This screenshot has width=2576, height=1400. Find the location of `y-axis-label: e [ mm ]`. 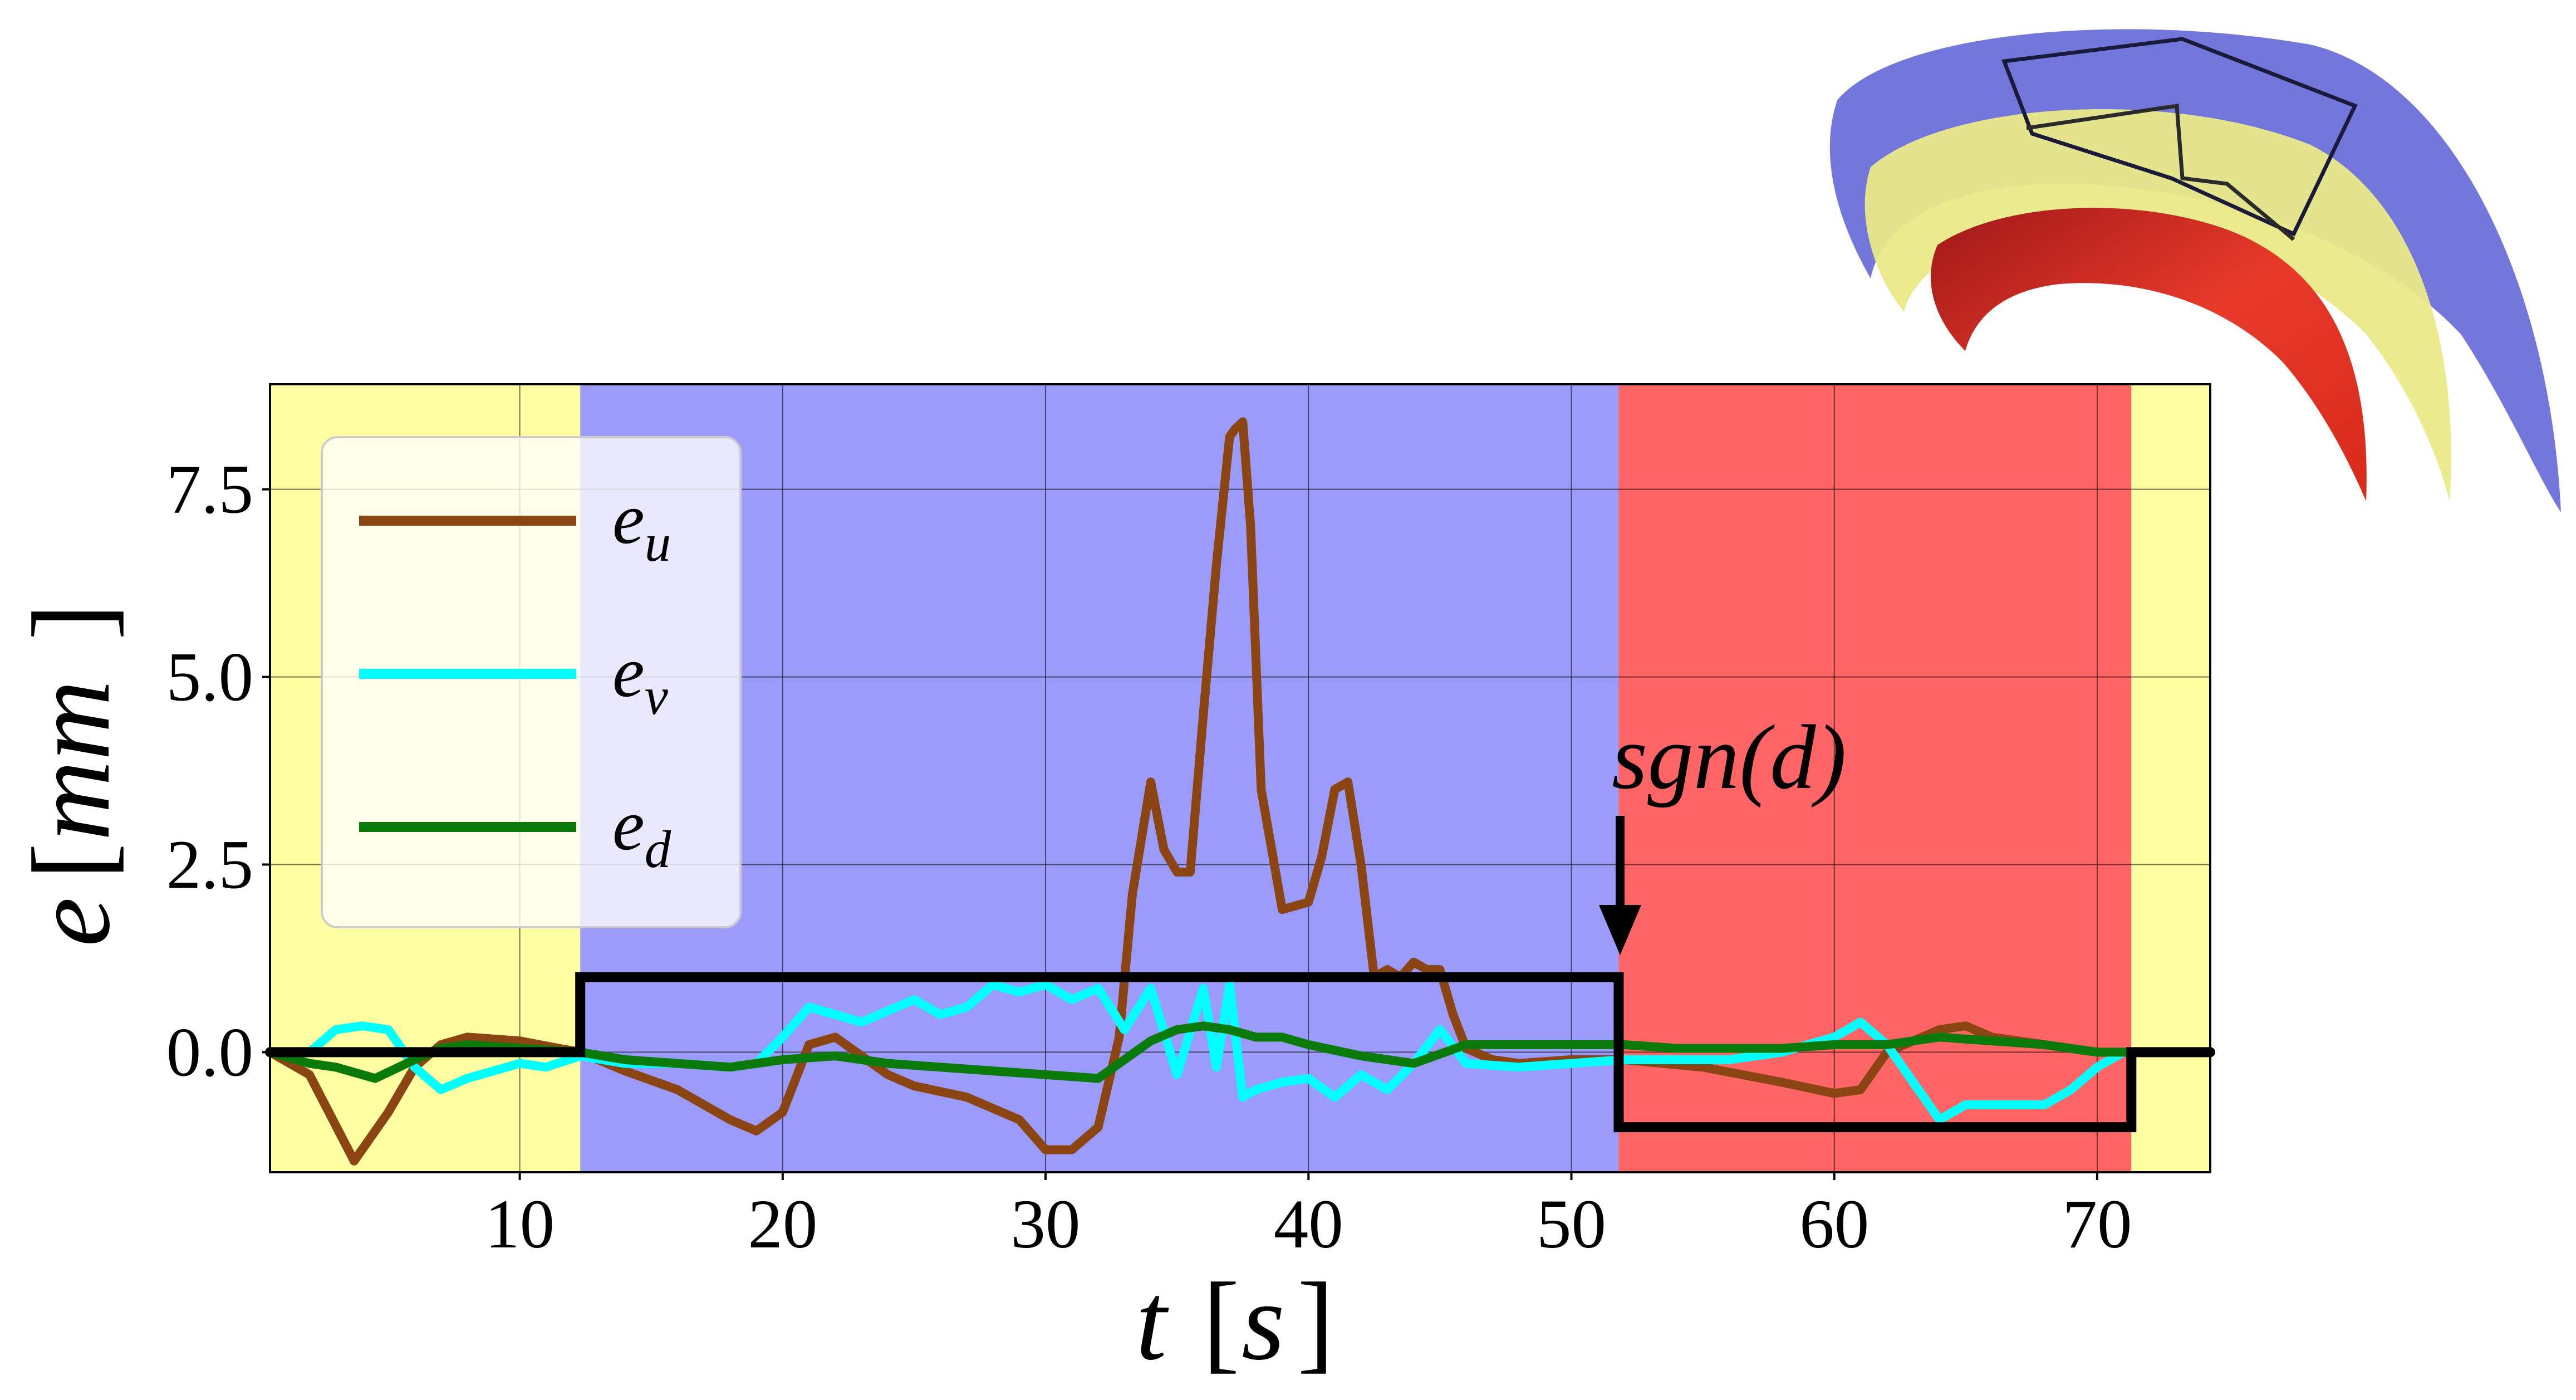

y-axis-label: e [ mm ] is located at coordinates (71, 775).